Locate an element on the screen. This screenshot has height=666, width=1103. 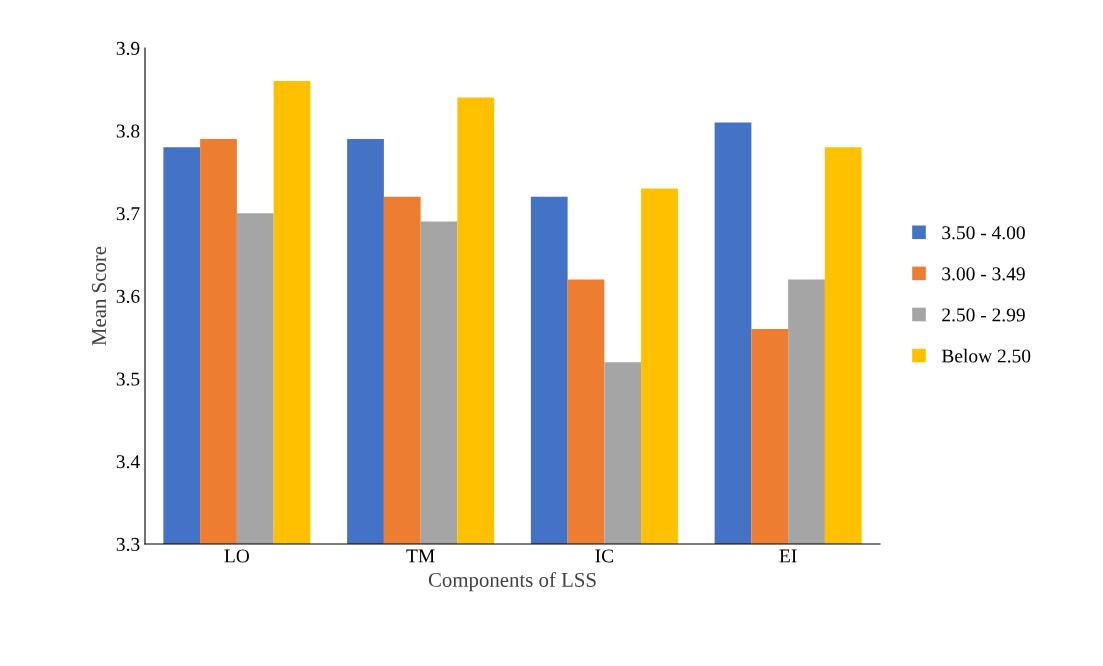
x-tick-label: EI is located at coordinates (788, 556).